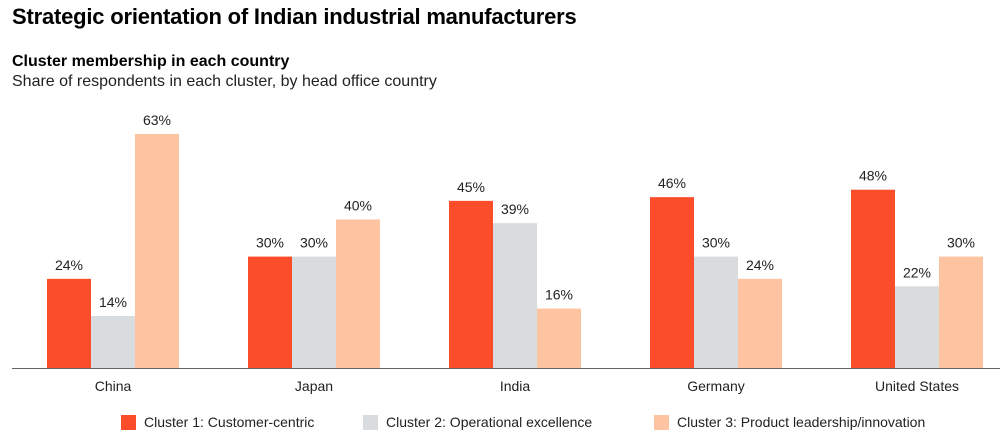  I want to click on data-label-cluster-1: 48%, so click(873, 176).